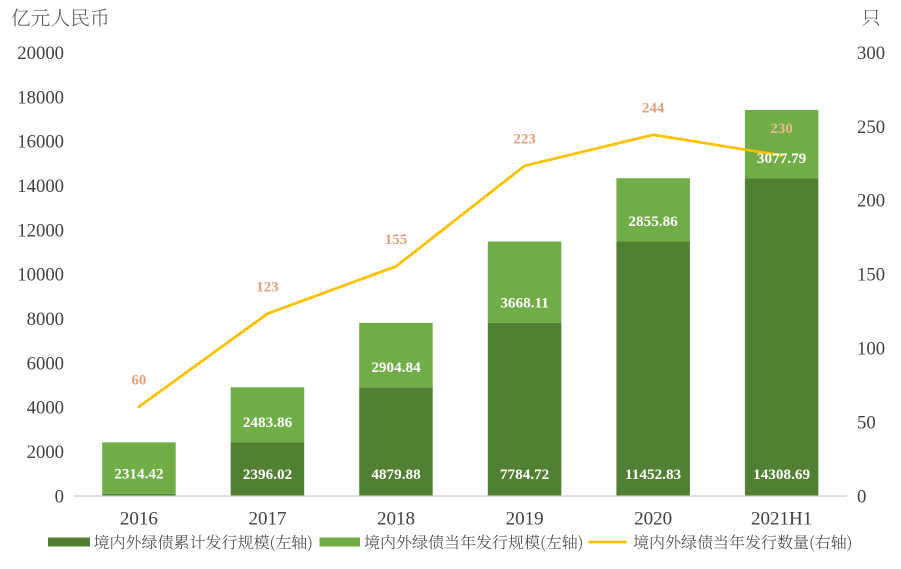  What do you see at coordinates (396, 240) in the screenshot?
I see `svg-text: 155` at bounding box center [396, 240].